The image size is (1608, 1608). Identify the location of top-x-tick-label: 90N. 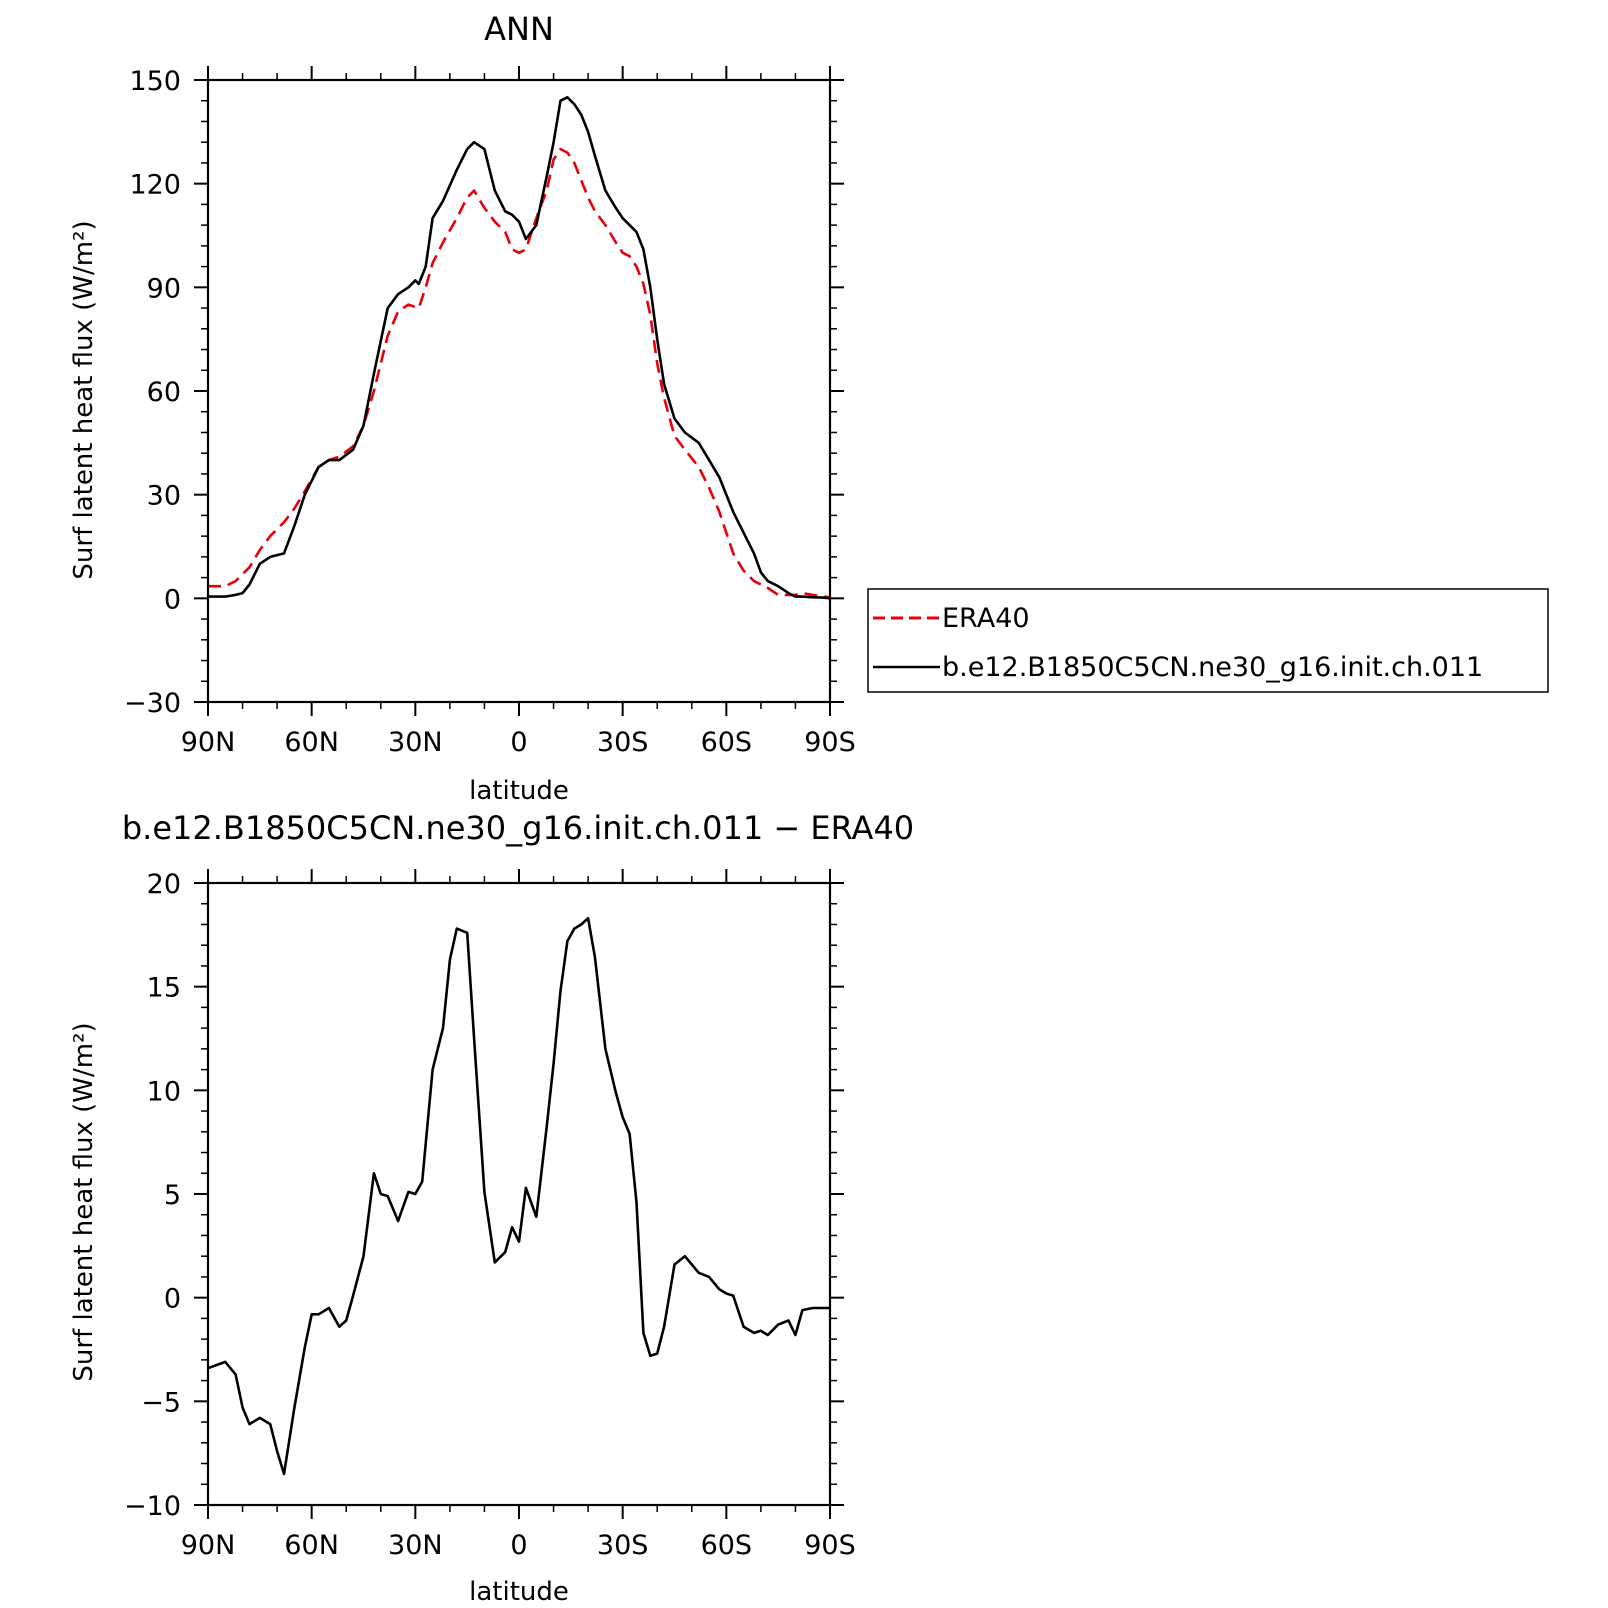
(208, 742).